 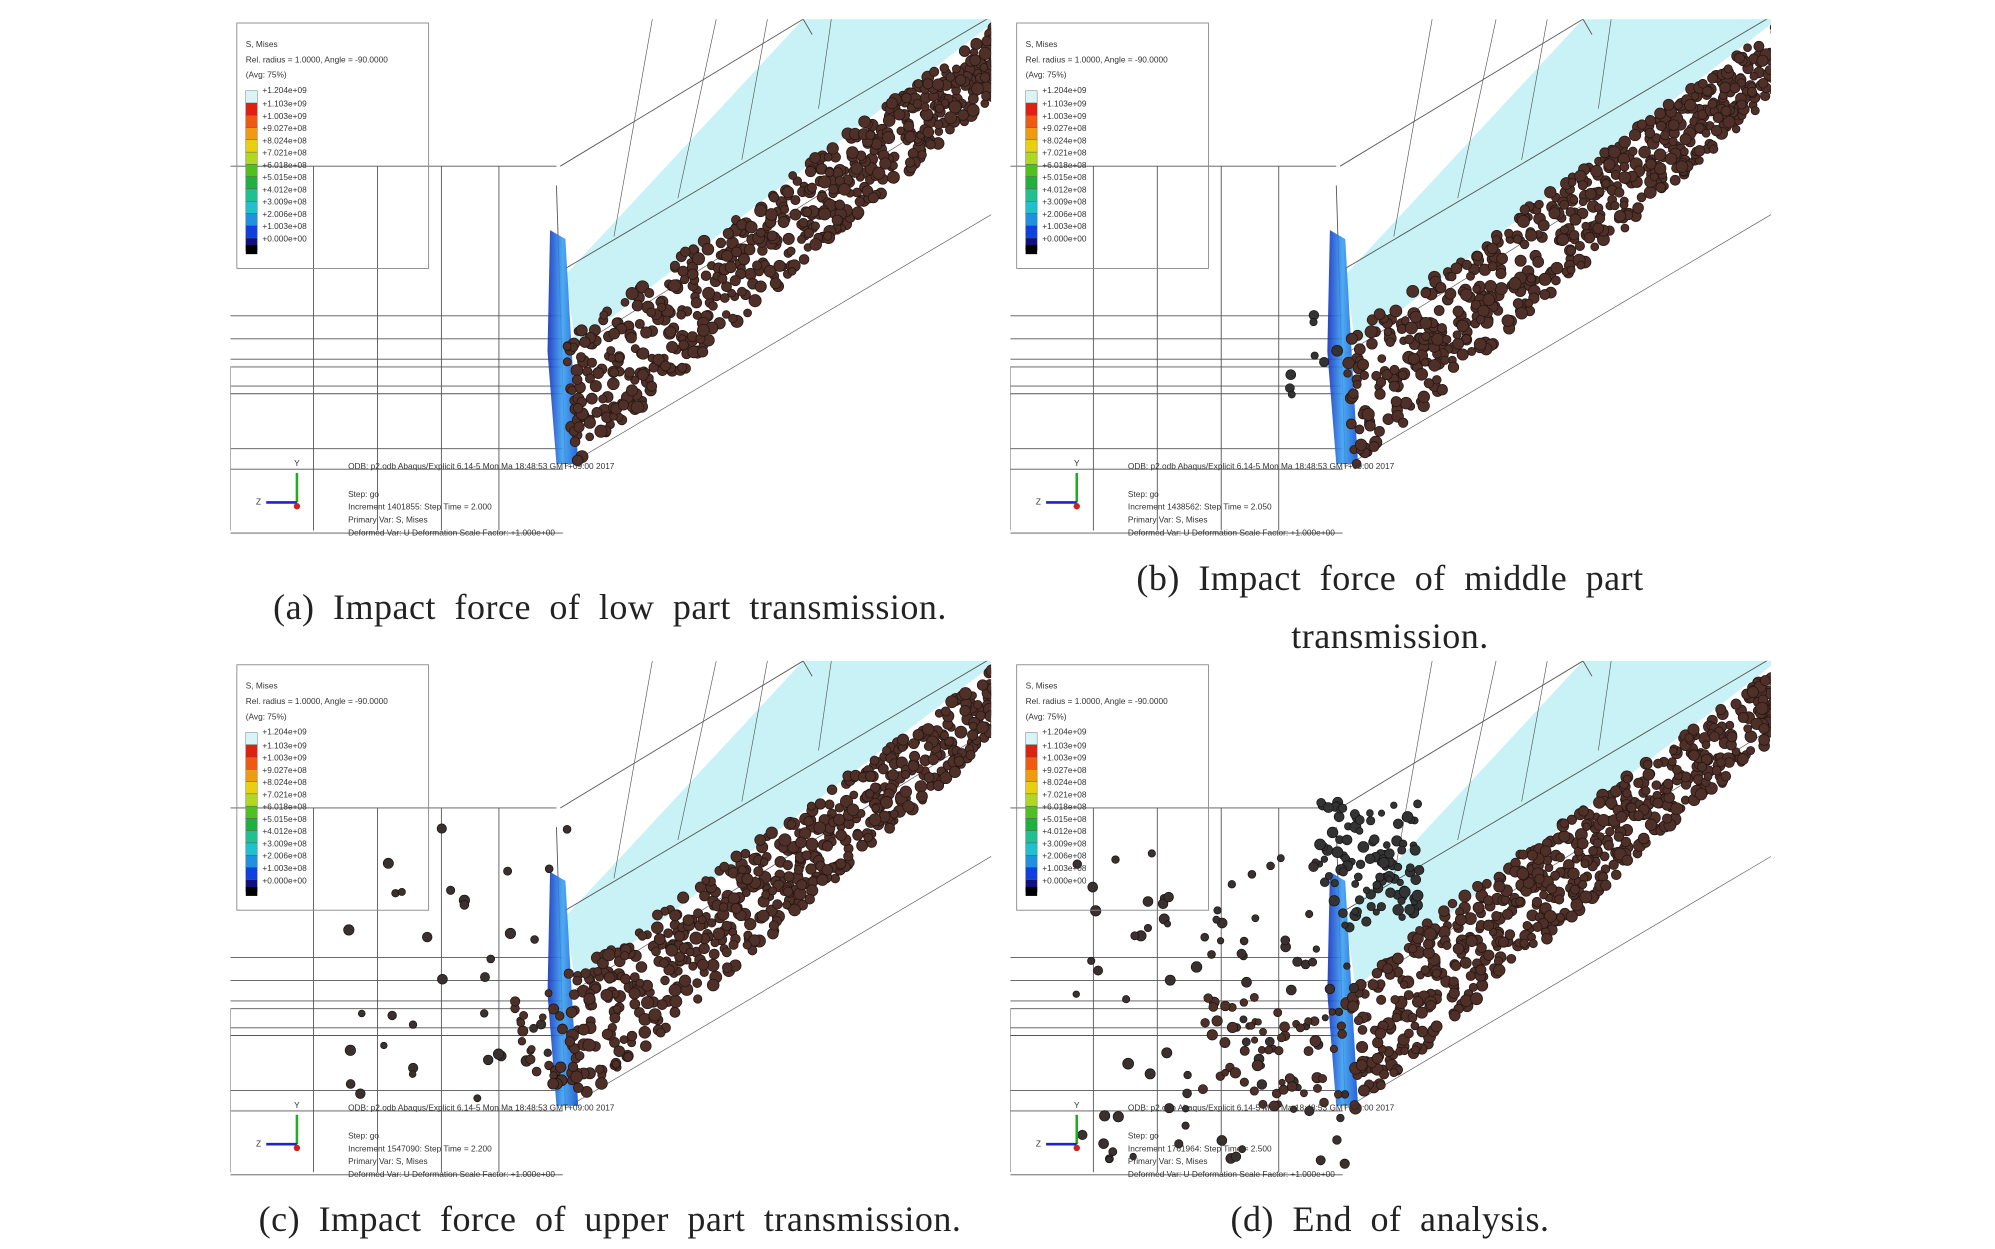 What do you see at coordinates (284, 794) in the screenshot?
I see `legend-value: +7.021e+08` at bounding box center [284, 794].